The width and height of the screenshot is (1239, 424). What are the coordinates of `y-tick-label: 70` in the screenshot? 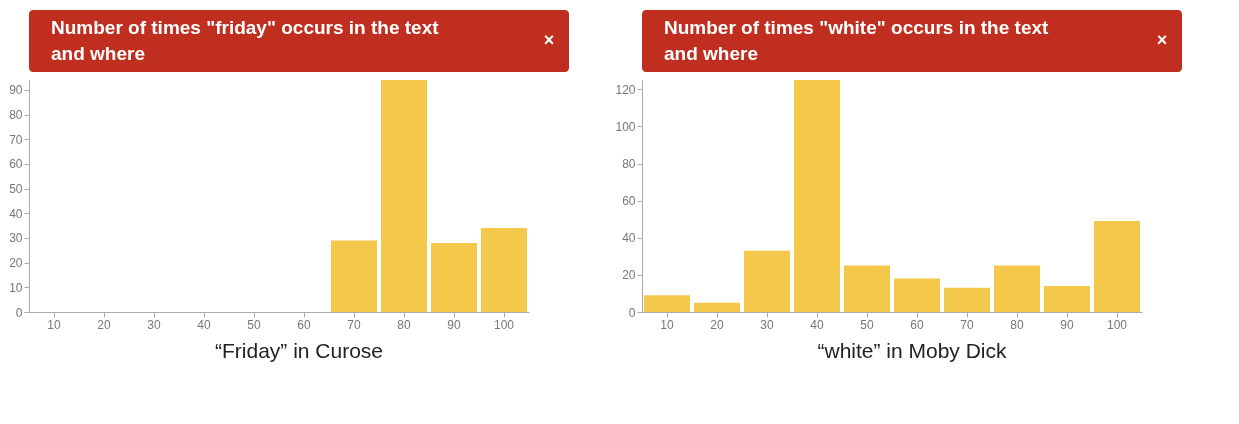 It's located at (16, 139).